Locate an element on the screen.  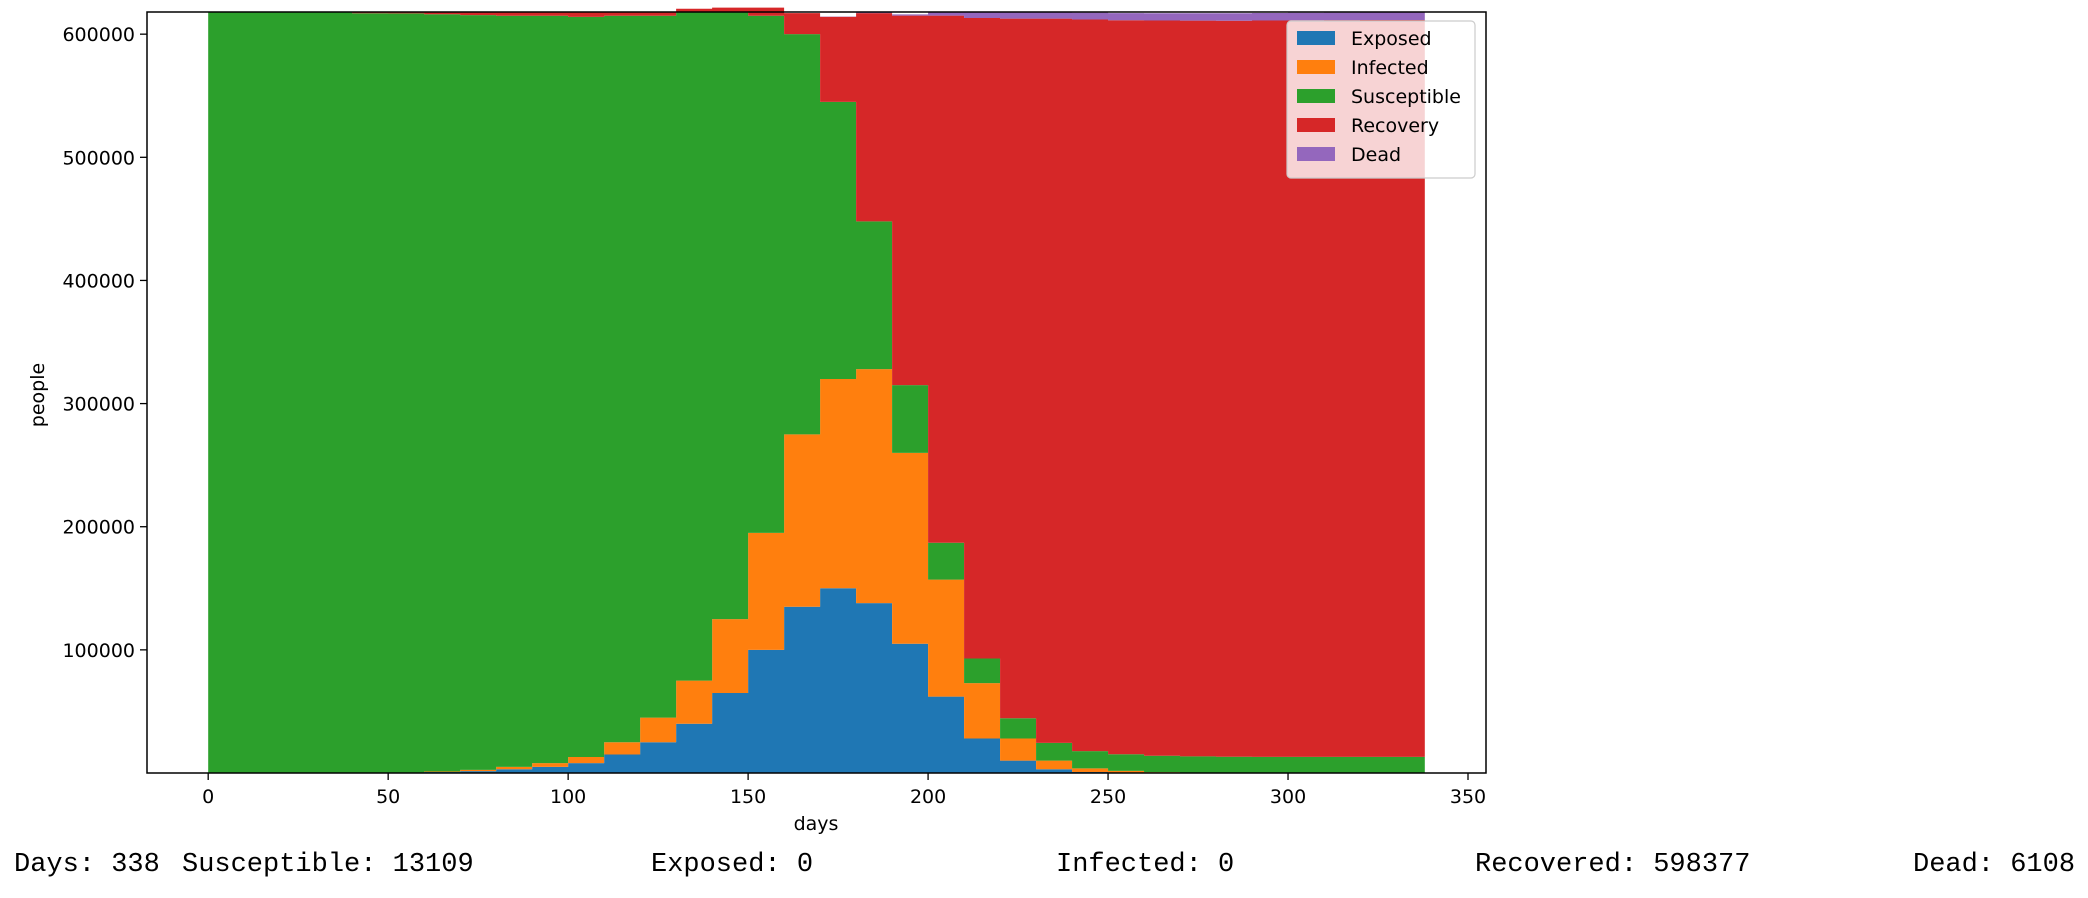
x-tick-label: 100 is located at coordinates (568, 797).